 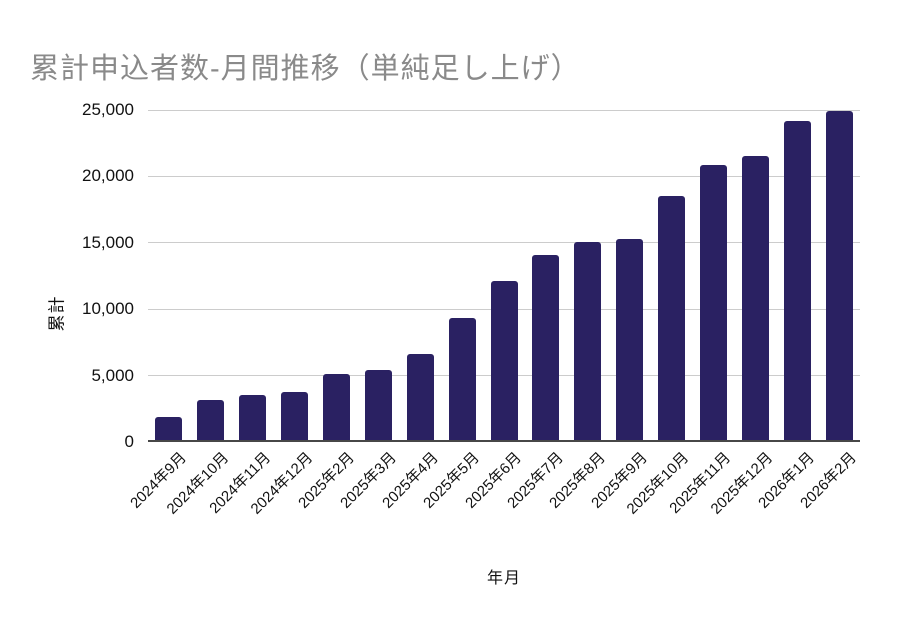 What do you see at coordinates (503, 578) in the screenshot?
I see `x-axis-title: 年月` at bounding box center [503, 578].